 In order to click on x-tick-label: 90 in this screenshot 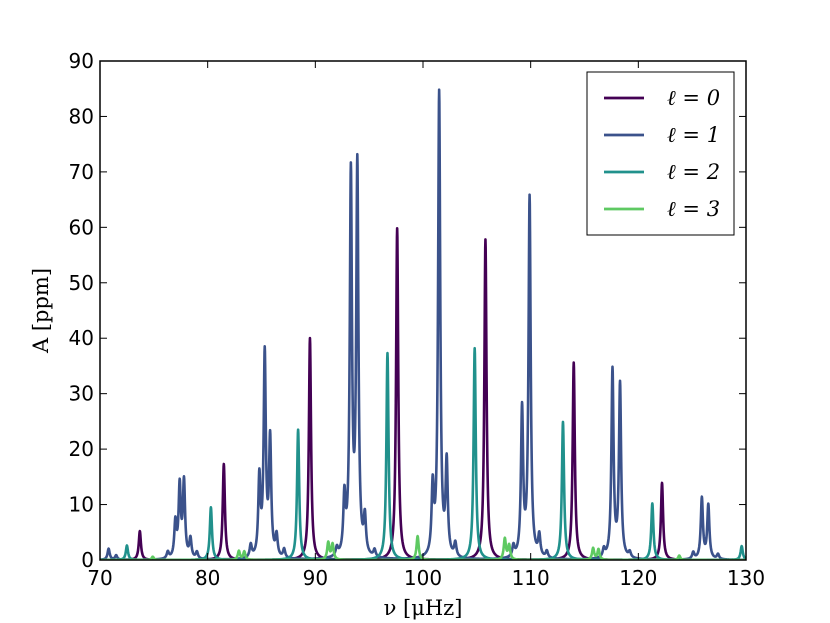, I will do `click(315, 578)`.